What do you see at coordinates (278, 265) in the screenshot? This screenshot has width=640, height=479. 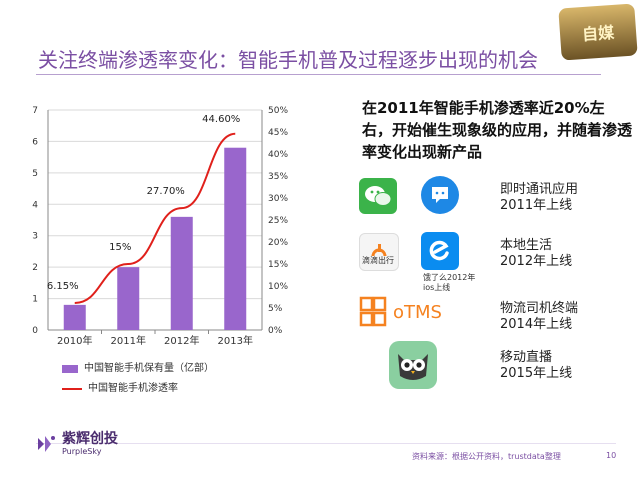 I see `right-tick-label: 15%` at bounding box center [278, 265].